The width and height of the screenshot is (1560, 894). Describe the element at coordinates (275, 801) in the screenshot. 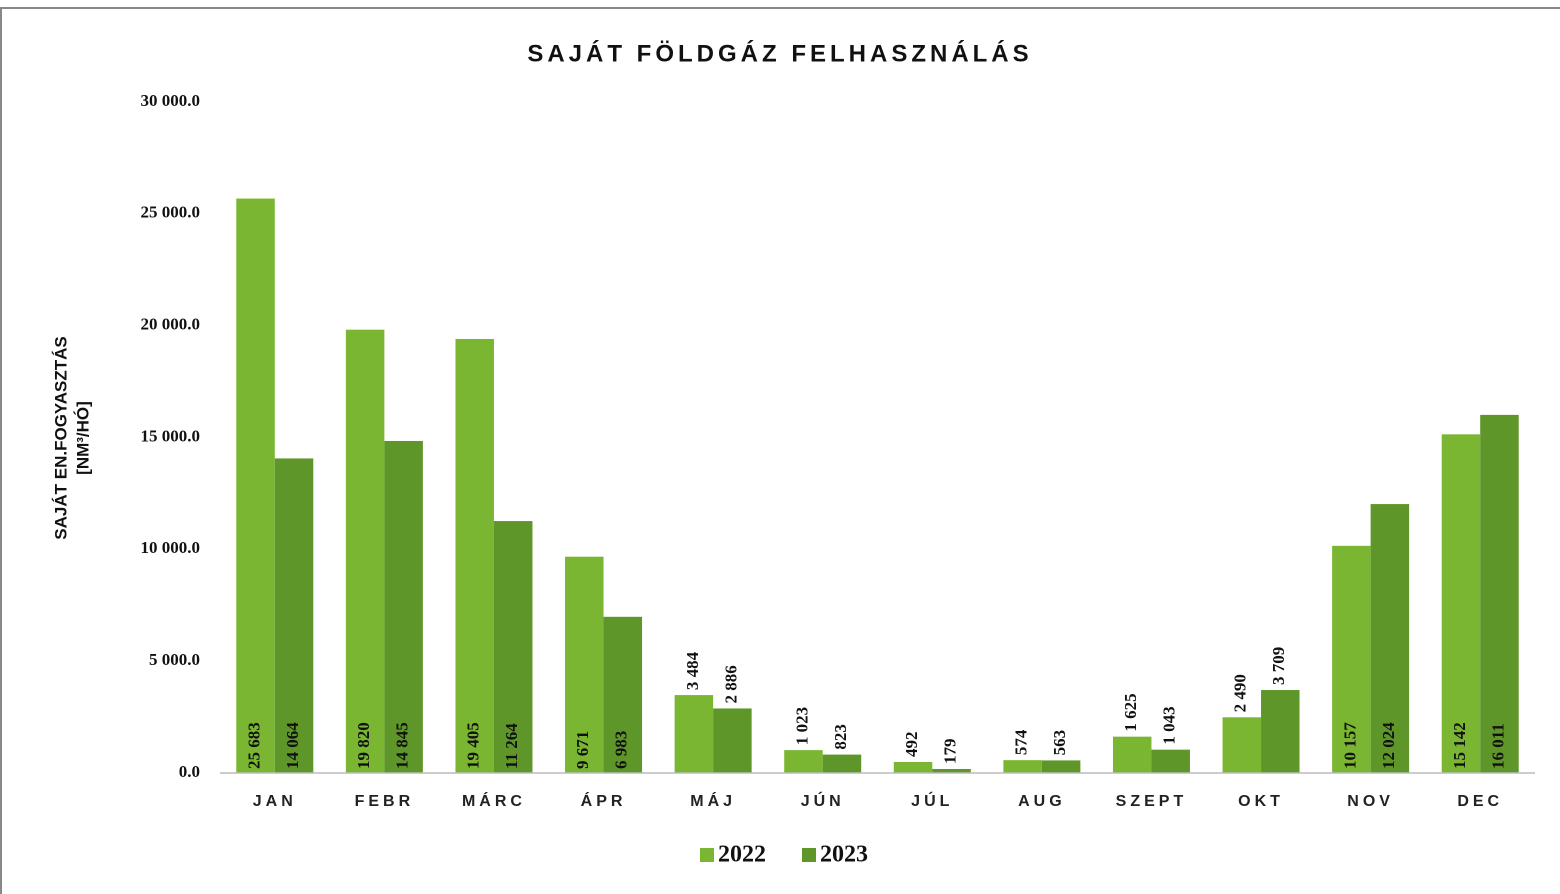

I see `x-tick-label: JAN` at that location.